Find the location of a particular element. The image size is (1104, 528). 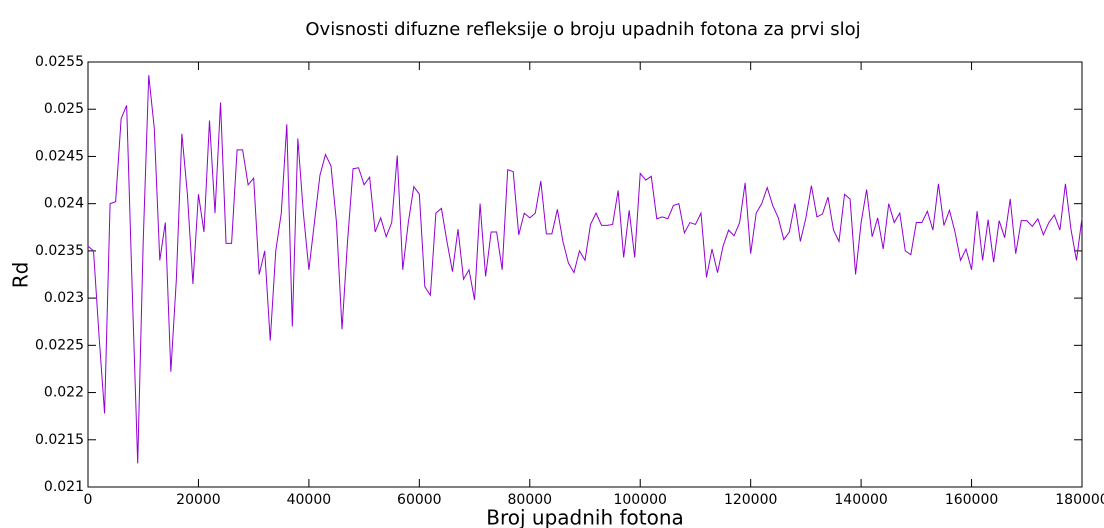

y-tick-label: 0.025 is located at coordinates (64, 109).